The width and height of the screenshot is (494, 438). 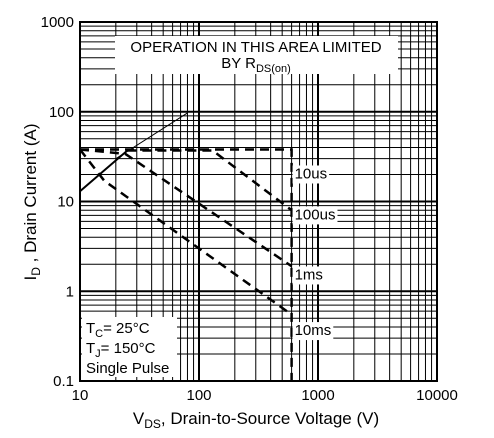 I want to click on x-axis-title: VDS, Drain-to-Source Voltage (V), so click(x=256, y=420).